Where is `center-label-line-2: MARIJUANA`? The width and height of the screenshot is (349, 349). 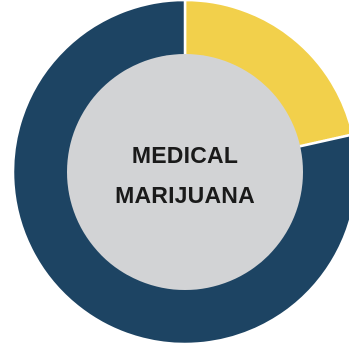 center-label-line-2: MARIJUANA is located at coordinates (185, 195).